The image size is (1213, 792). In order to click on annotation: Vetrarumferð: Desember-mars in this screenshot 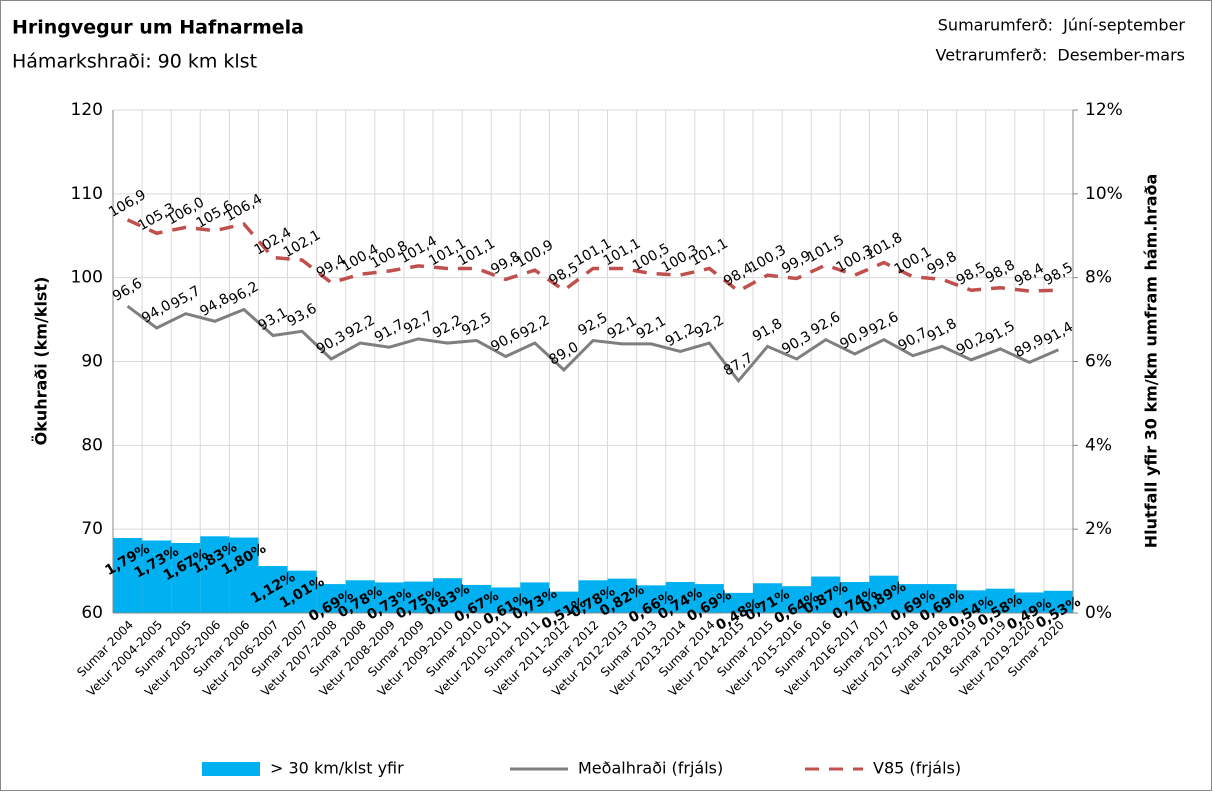, I will do `click(1060, 55)`.